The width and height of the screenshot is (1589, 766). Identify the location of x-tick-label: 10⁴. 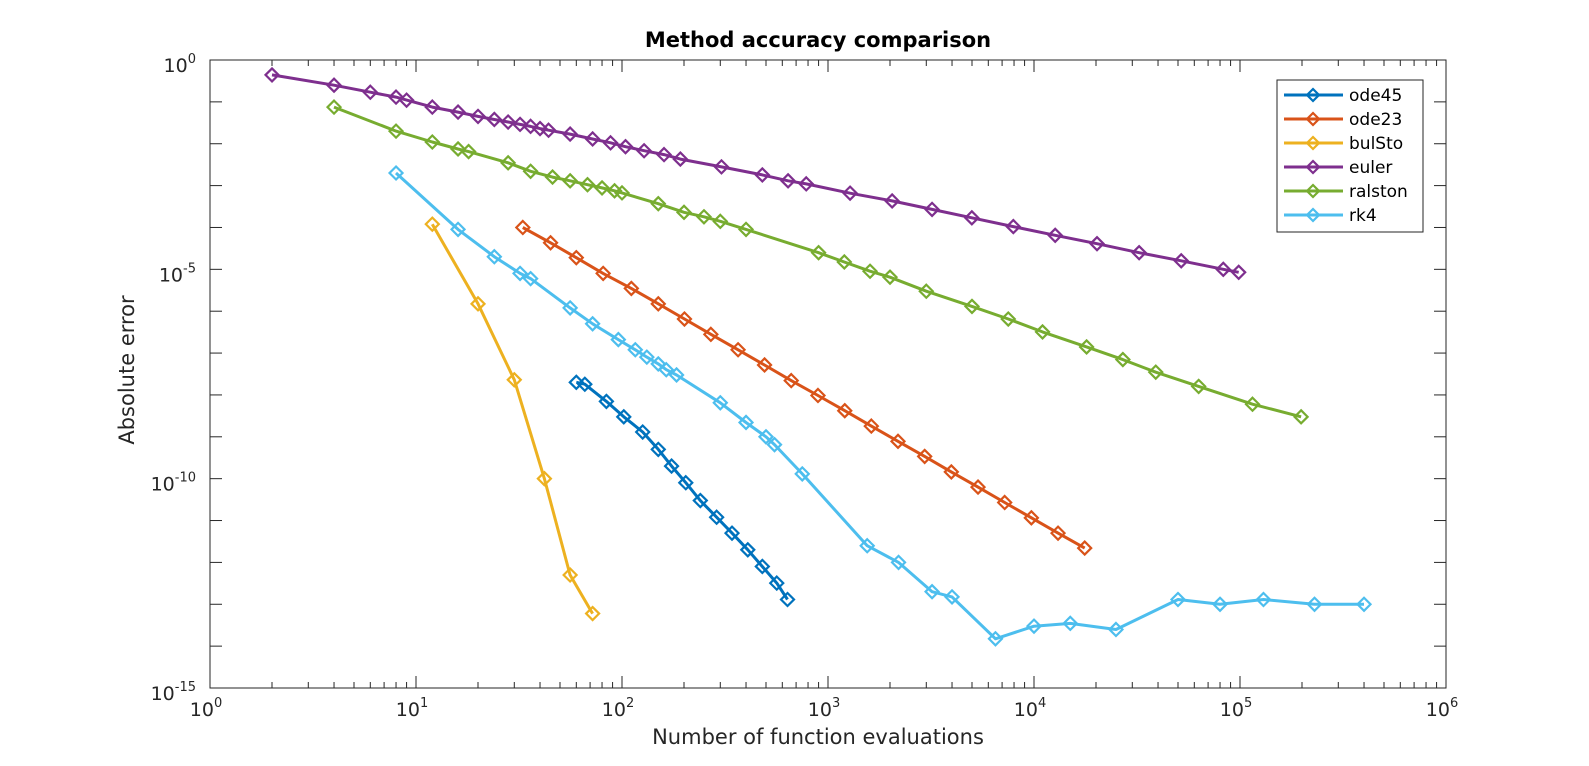
(1030, 708).